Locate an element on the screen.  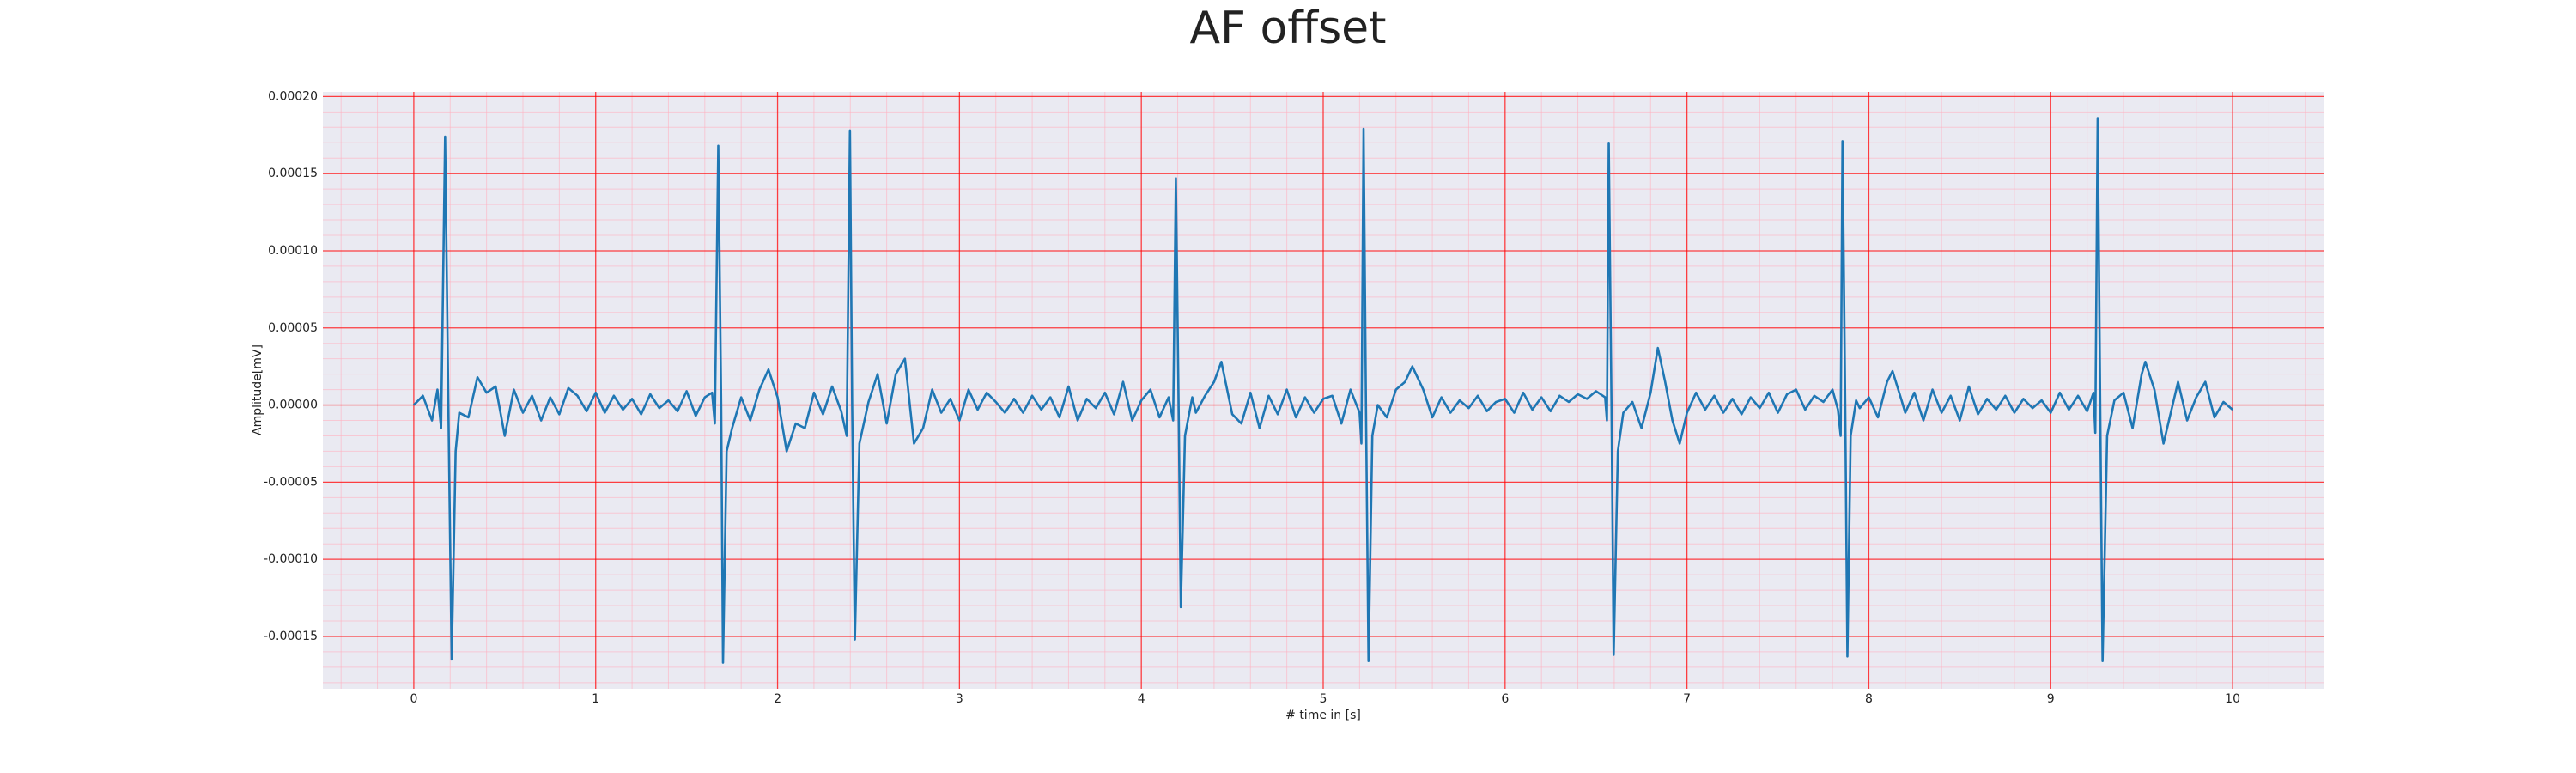
x-tick-label: 6 is located at coordinates (1505, 699).